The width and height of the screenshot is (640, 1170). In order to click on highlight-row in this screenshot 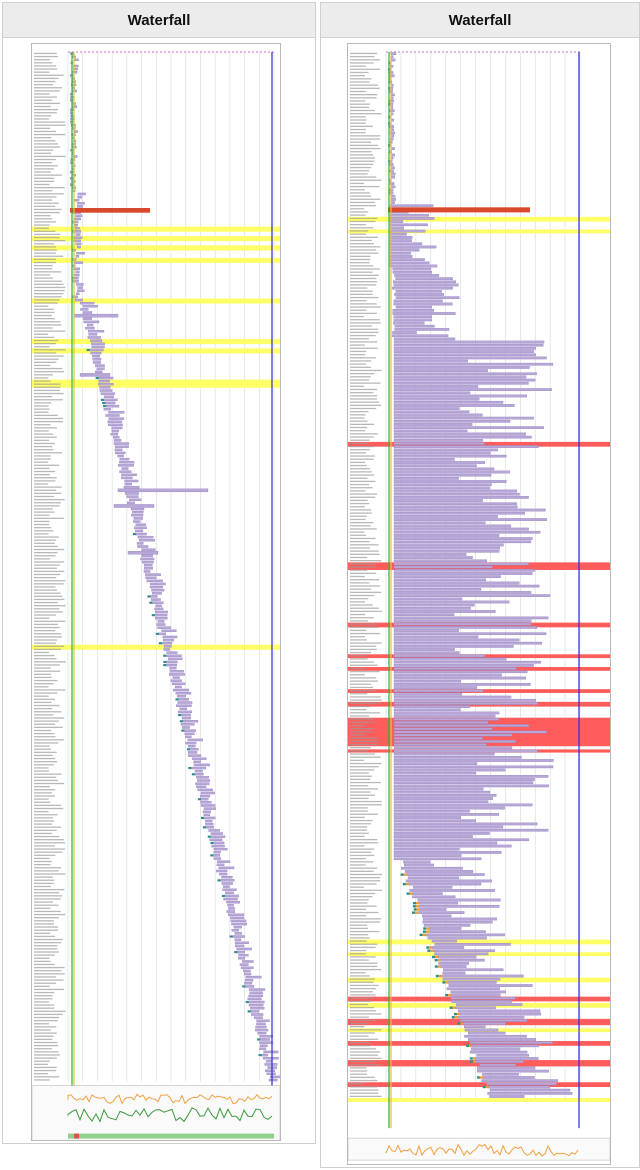, I will do `click(156, 647)`.